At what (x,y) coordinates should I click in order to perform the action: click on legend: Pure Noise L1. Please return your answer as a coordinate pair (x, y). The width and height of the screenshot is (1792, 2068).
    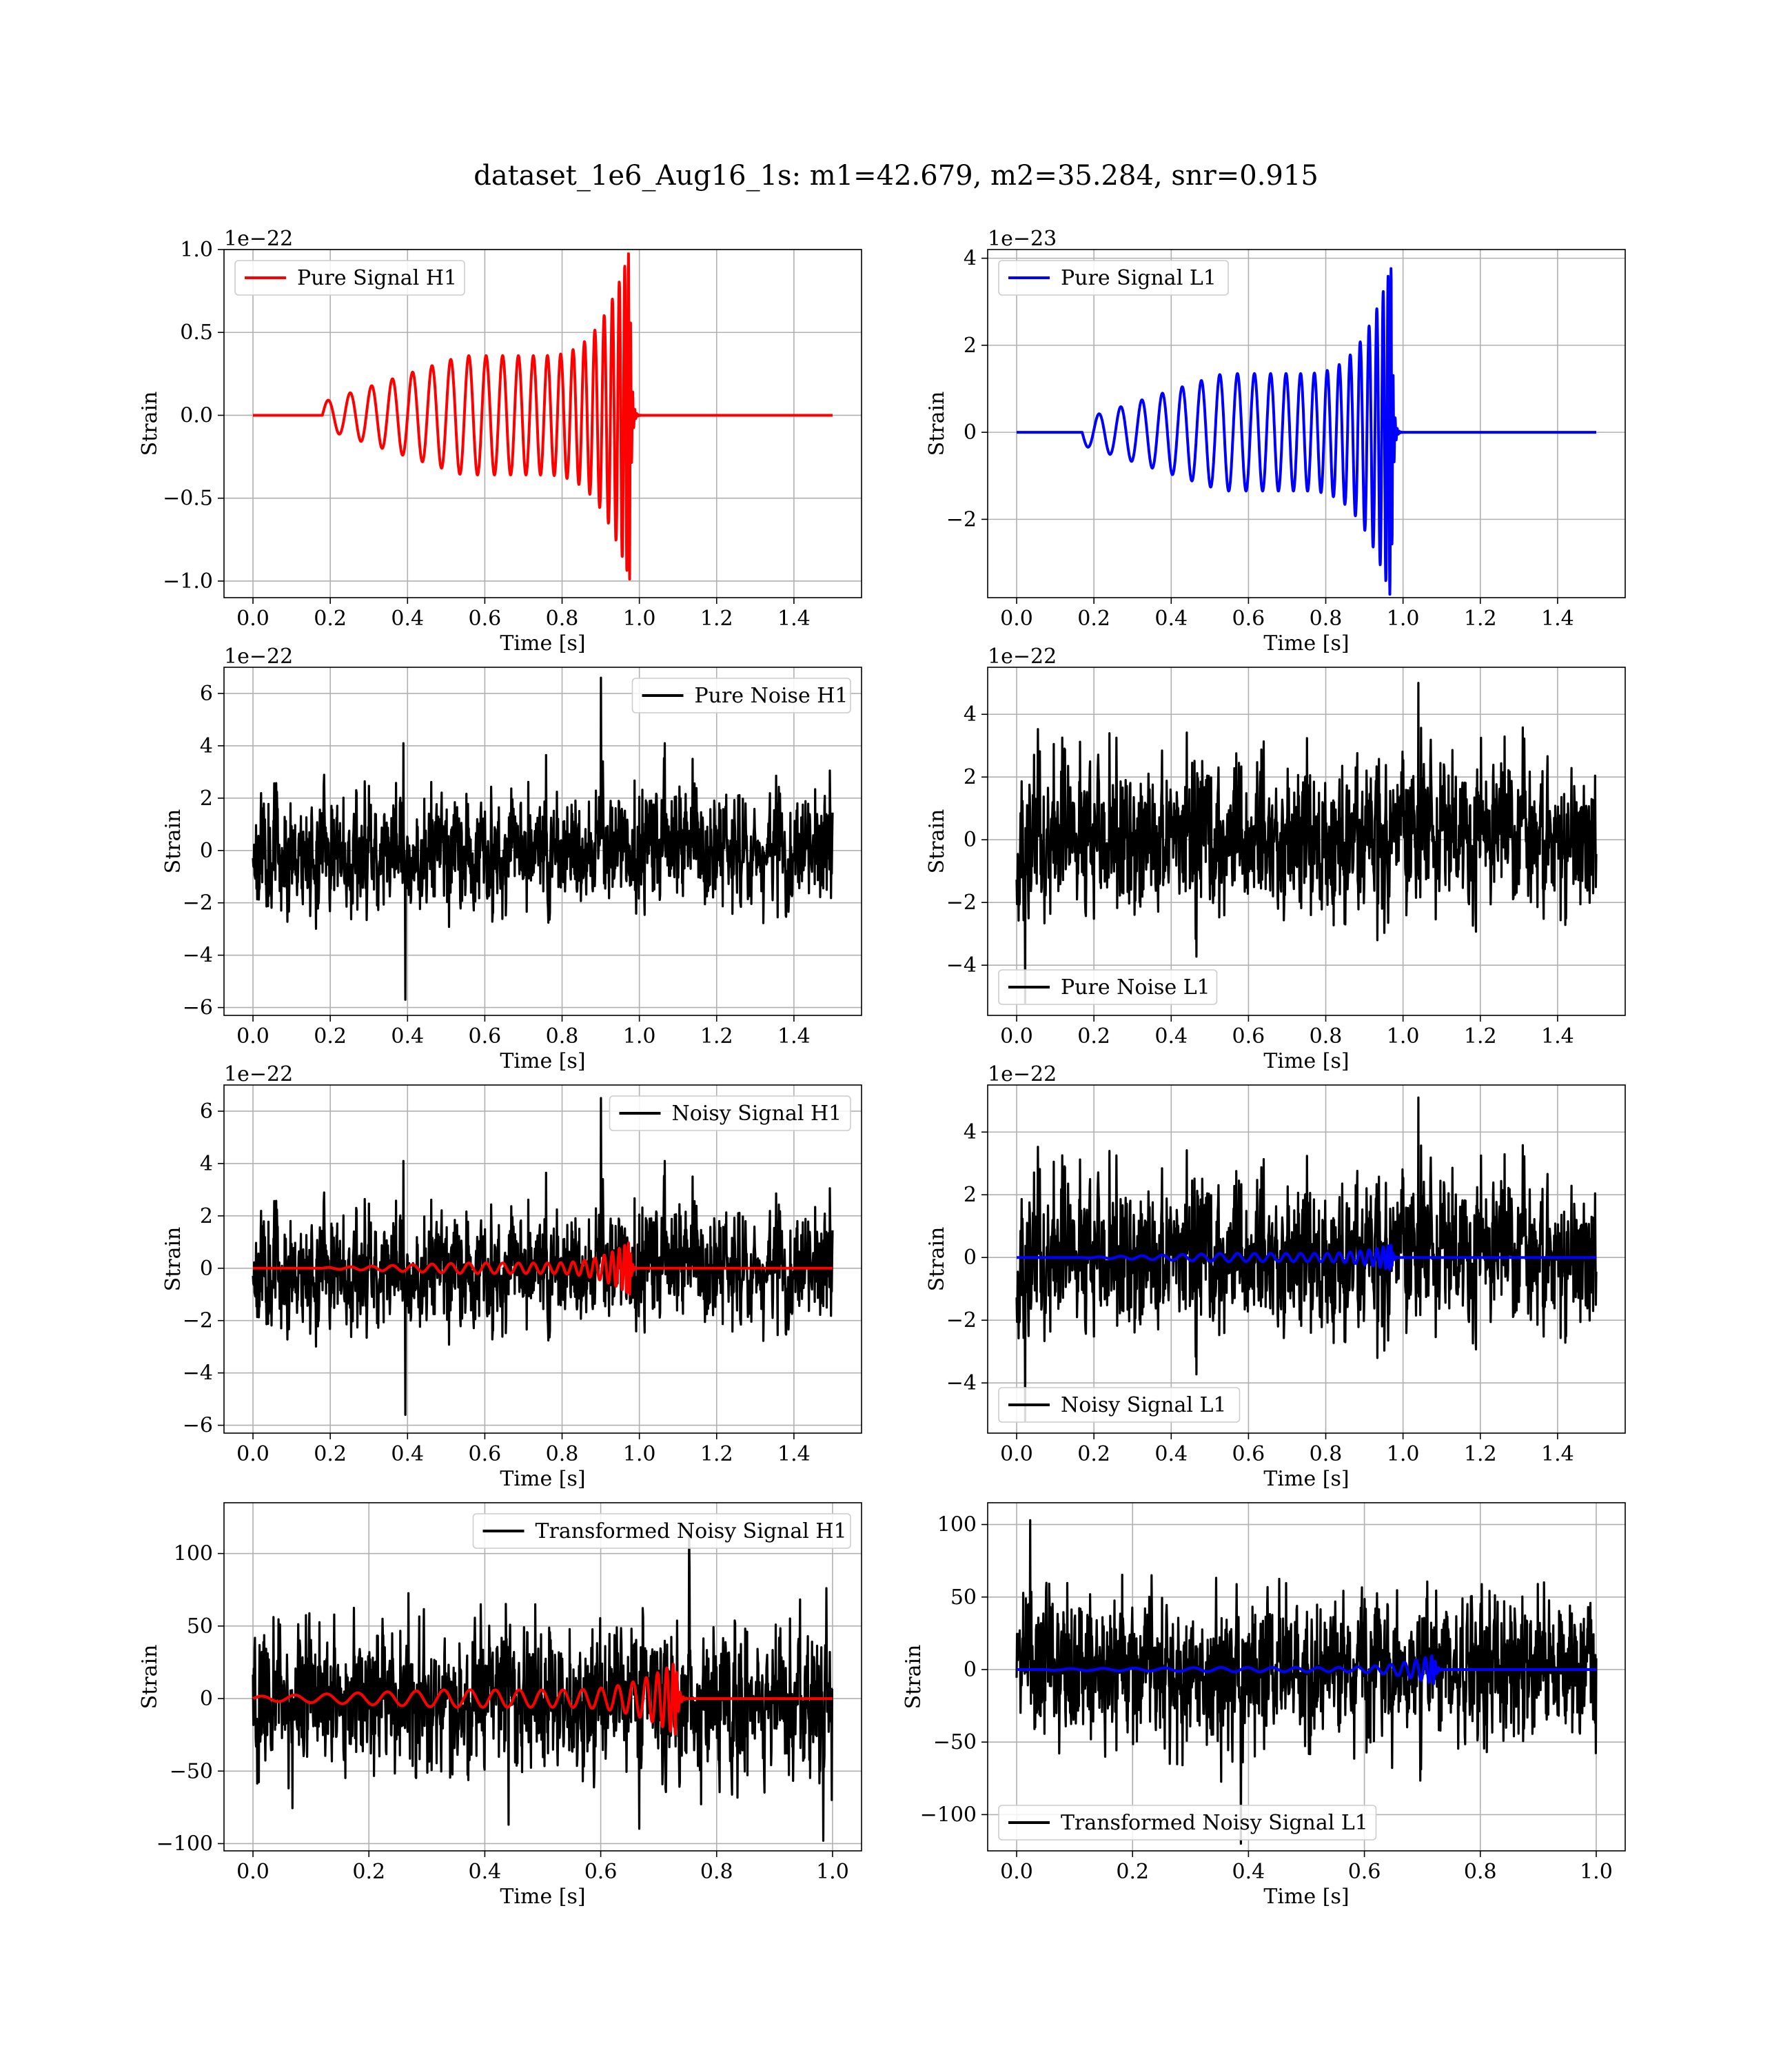
    Looking at the image, I should click on (1108, 987).